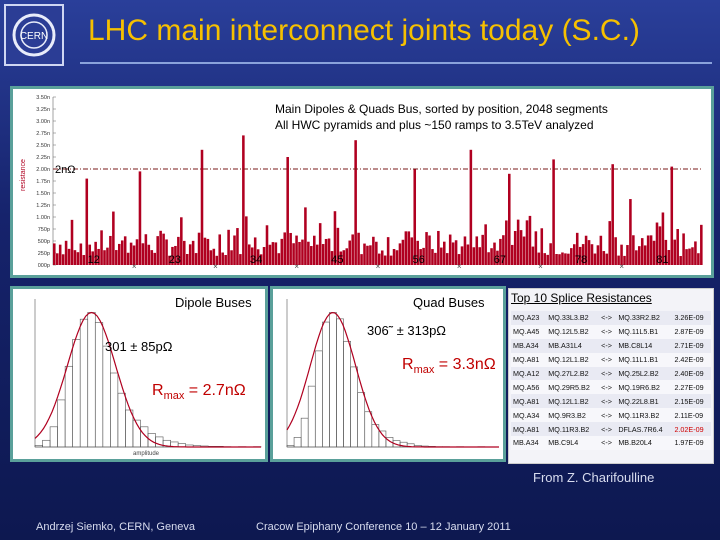  Describe the element at coordinates (147, 379) in the screenshot. I see `dipole-gaussian-fit` at that location.